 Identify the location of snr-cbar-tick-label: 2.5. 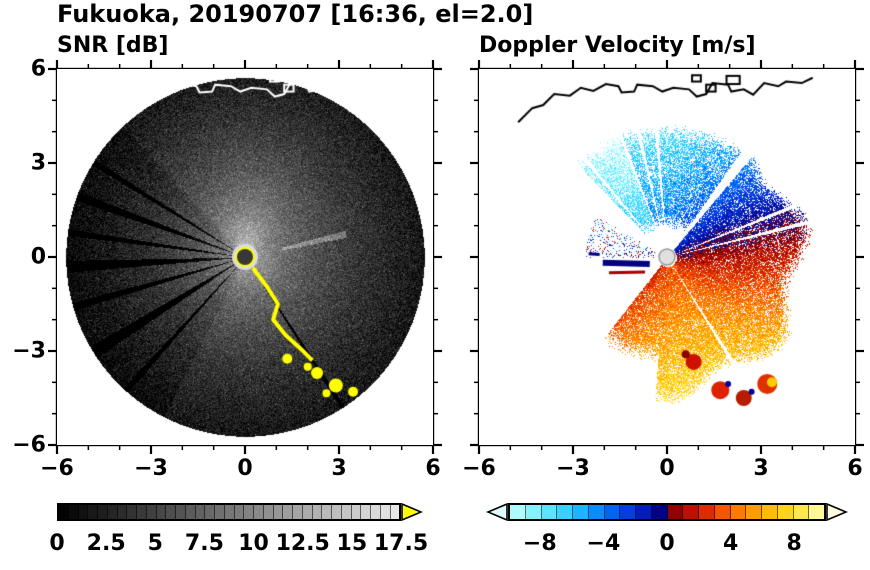
(106, 543).